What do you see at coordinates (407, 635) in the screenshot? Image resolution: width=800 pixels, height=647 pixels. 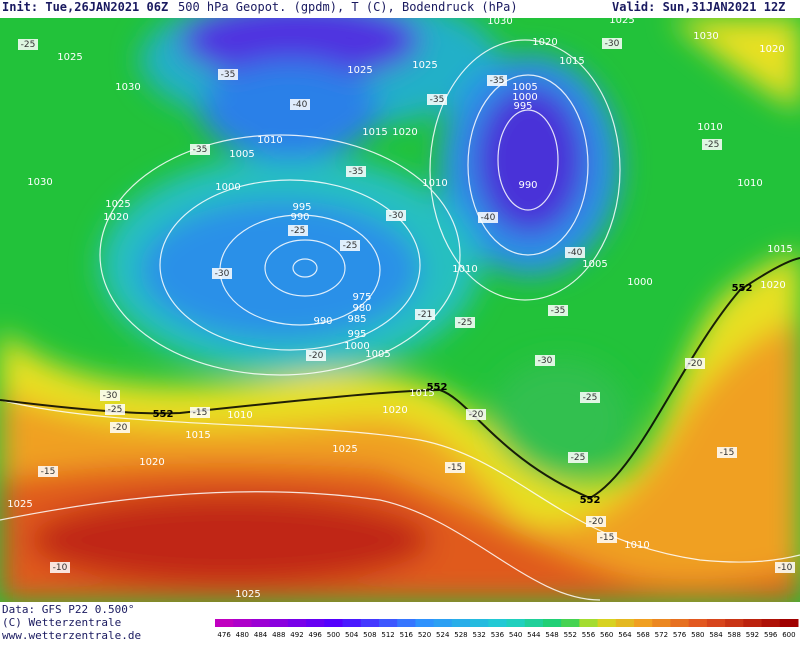 I see `colorbar-tick-label: 516` at bounding box center [407, 635].